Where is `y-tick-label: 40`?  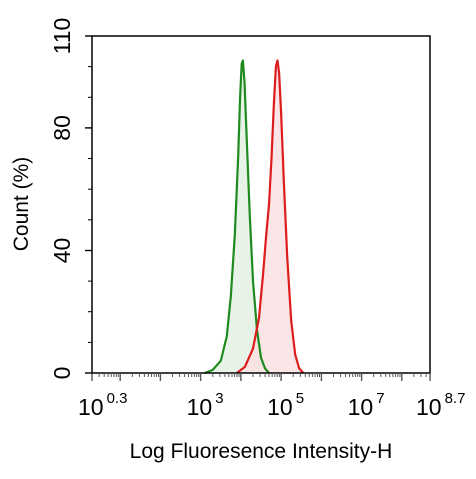
y-tick-label: 40 is located at coordinates (62, 251).